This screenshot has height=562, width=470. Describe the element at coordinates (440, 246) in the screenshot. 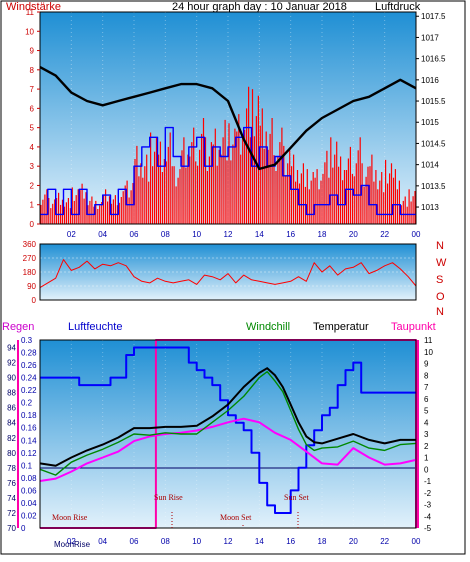

I see `direction-label-n-top: N` at that location.